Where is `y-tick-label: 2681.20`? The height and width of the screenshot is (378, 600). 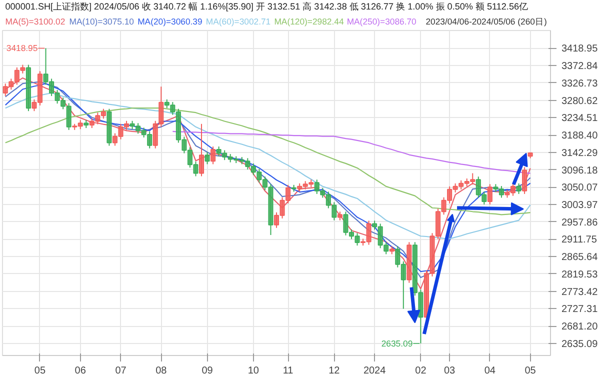 y-tick-label: 2681.20 is located at coordinates (580, 327).